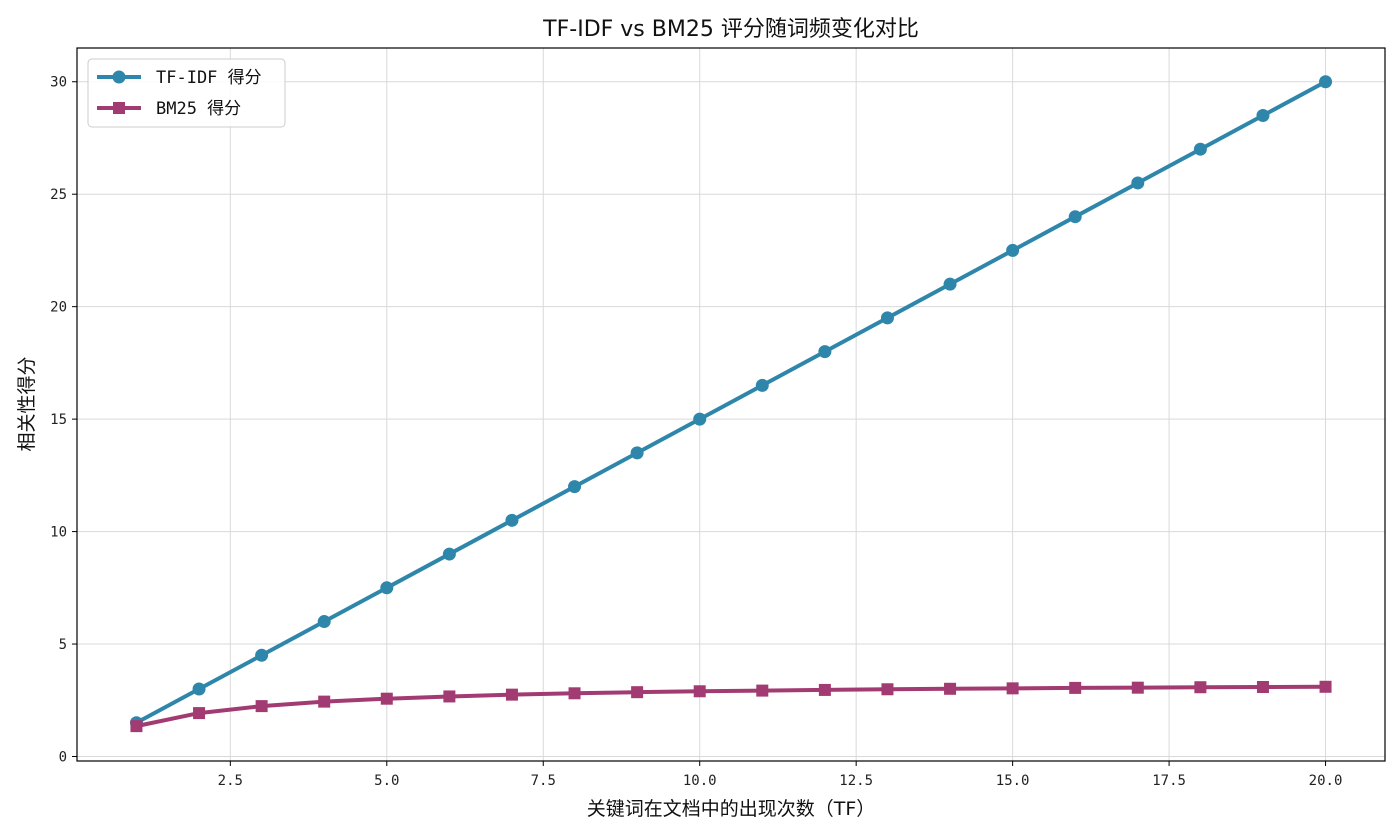 Image resolution: width=1400 pixels, height=833 pixels. What do you see at coordinates (1326, 781) in the screenshot?
I see `x-tick-label: 20.0` at bounding box center [1326, 781].